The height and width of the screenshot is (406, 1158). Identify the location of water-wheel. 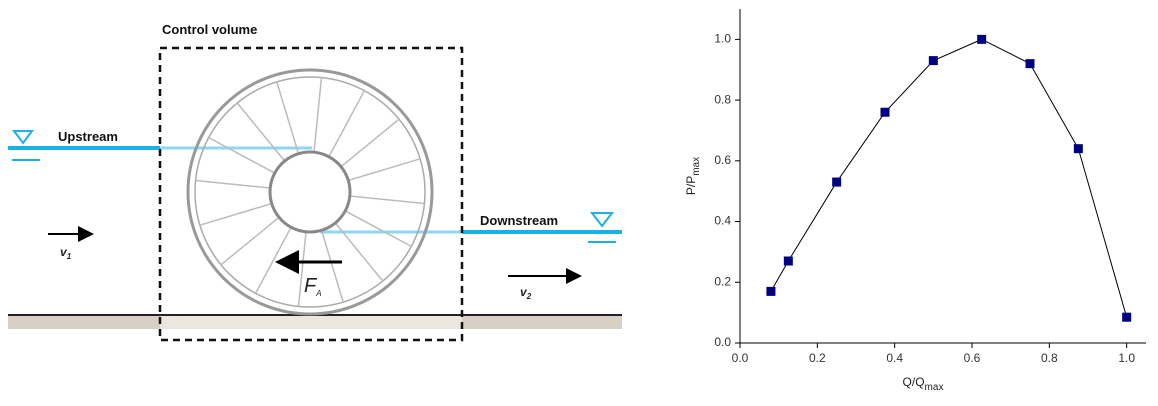
(310, 192).